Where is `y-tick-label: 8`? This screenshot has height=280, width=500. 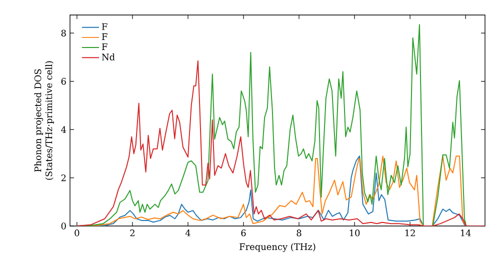
y-tick-label: 8 is located at coordinates (63, 33).